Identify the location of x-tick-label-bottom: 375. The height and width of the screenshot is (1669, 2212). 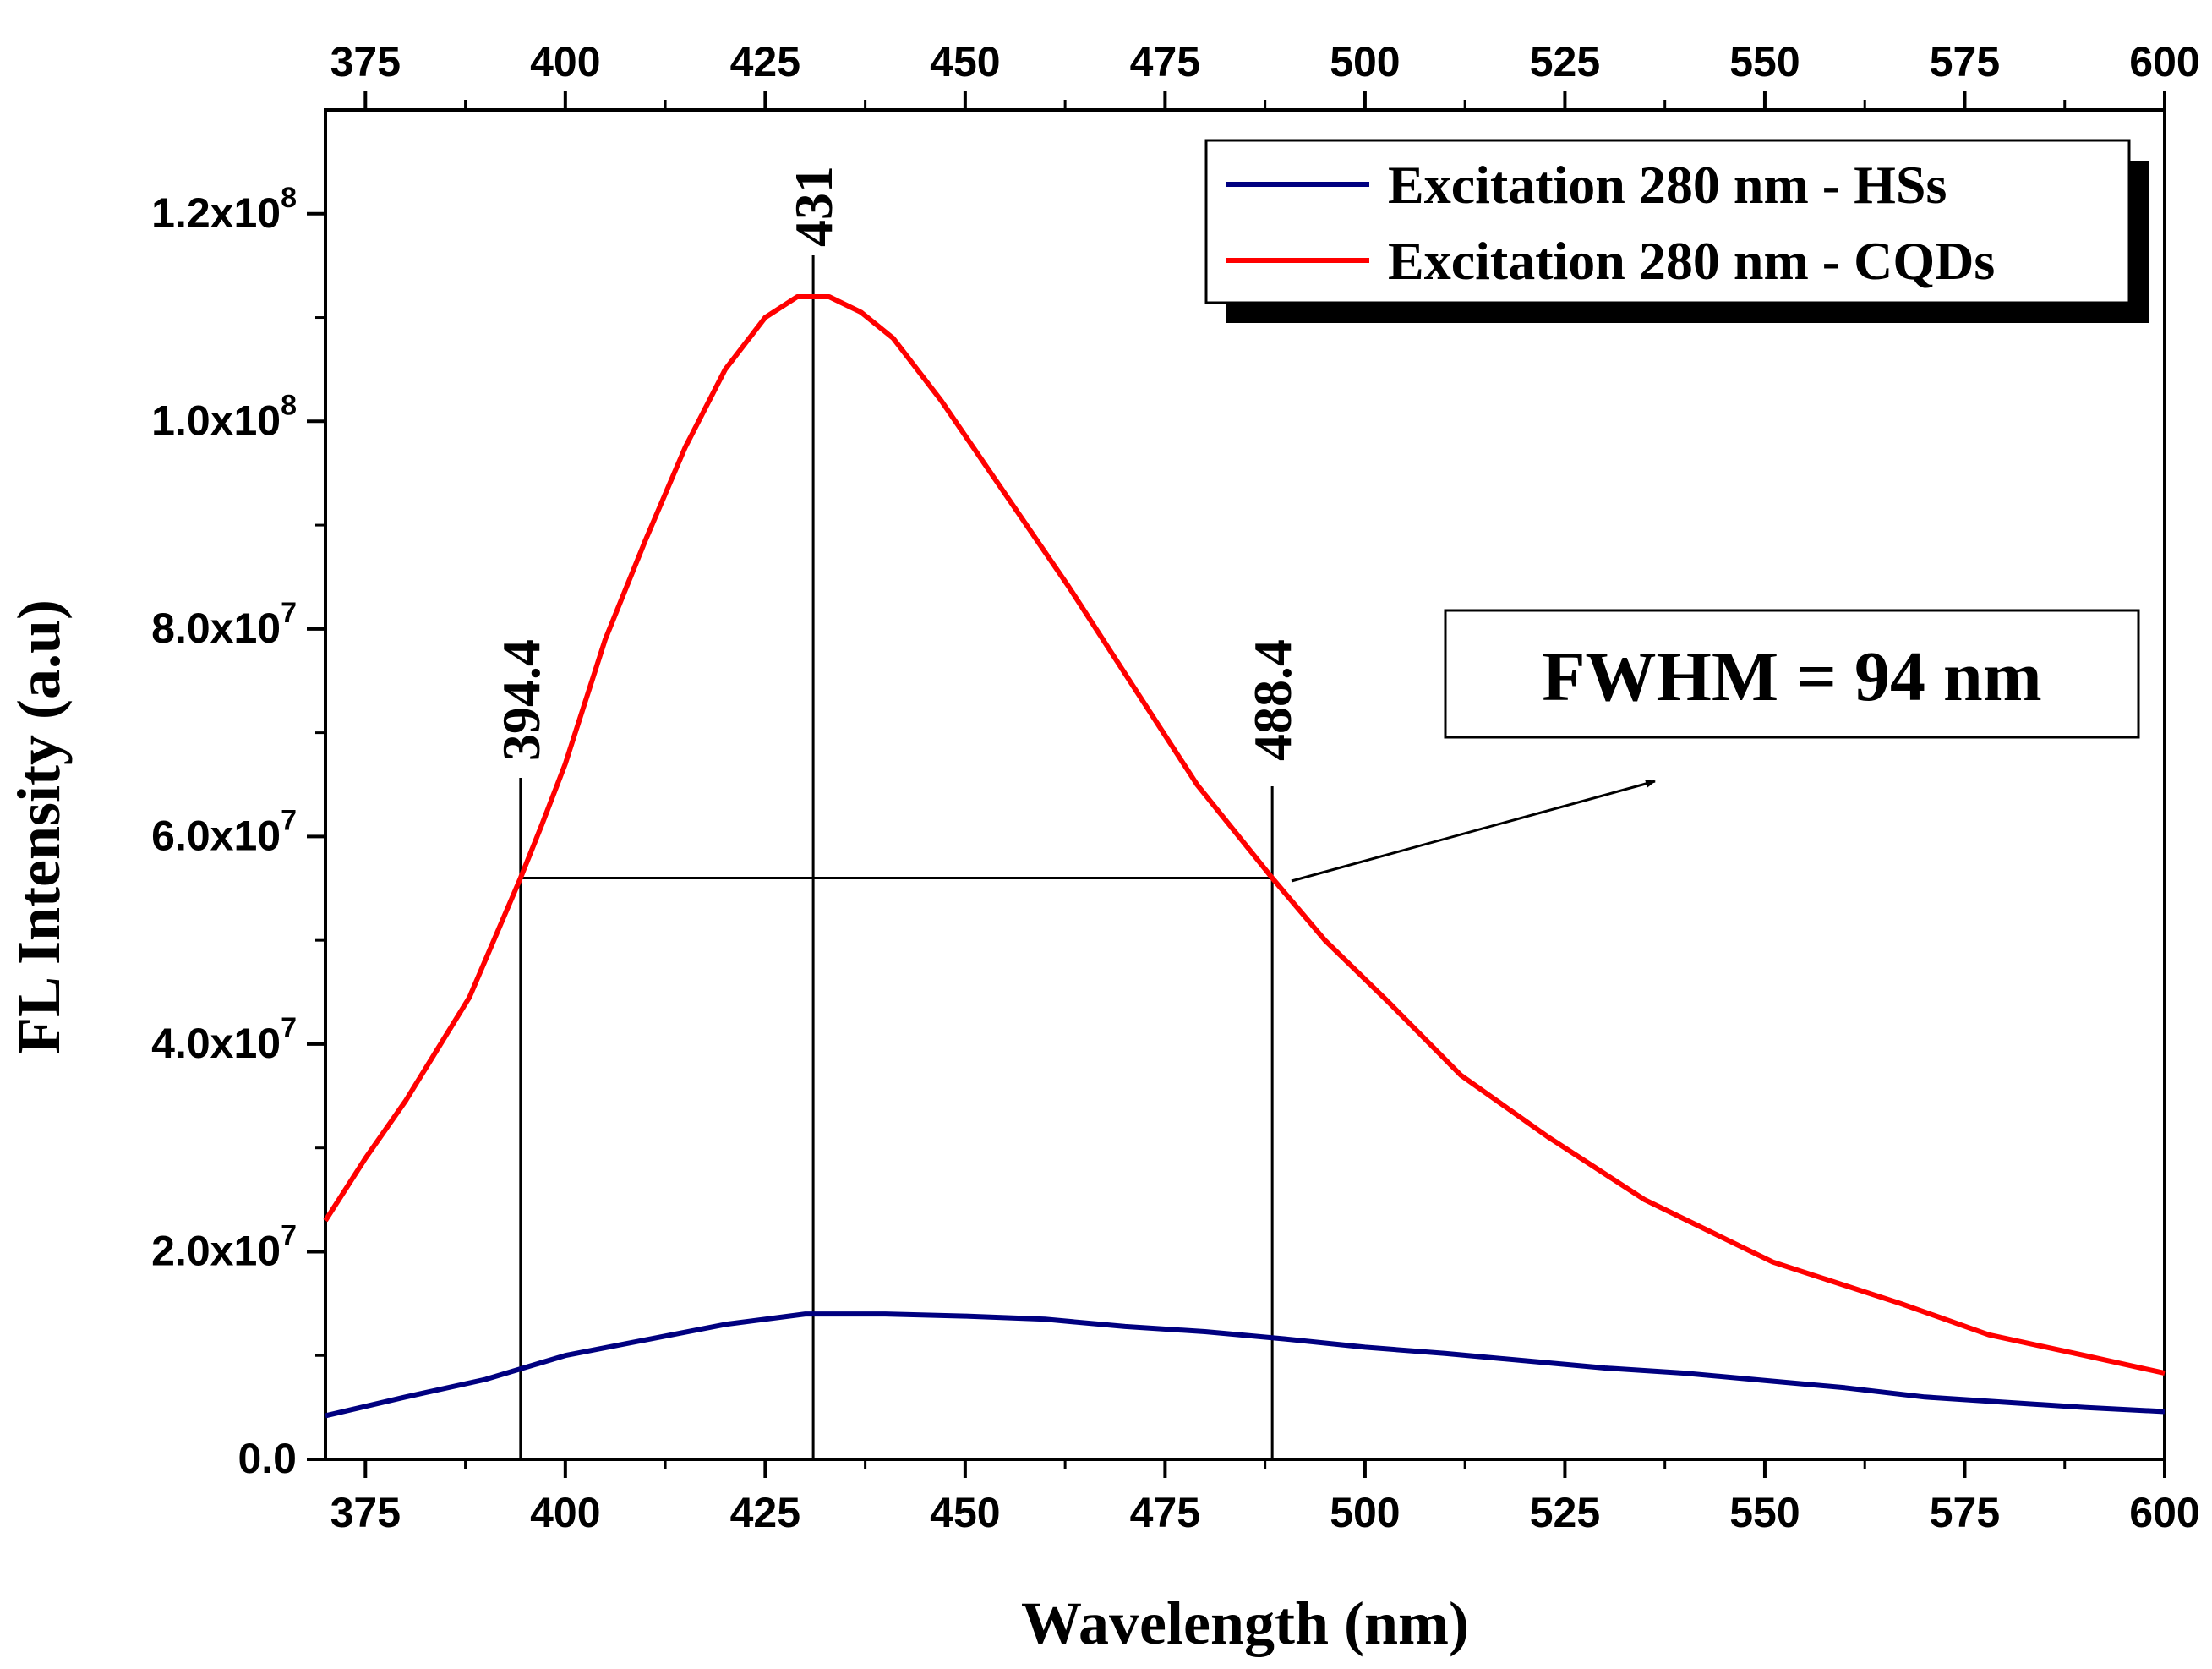
(365, 1512).